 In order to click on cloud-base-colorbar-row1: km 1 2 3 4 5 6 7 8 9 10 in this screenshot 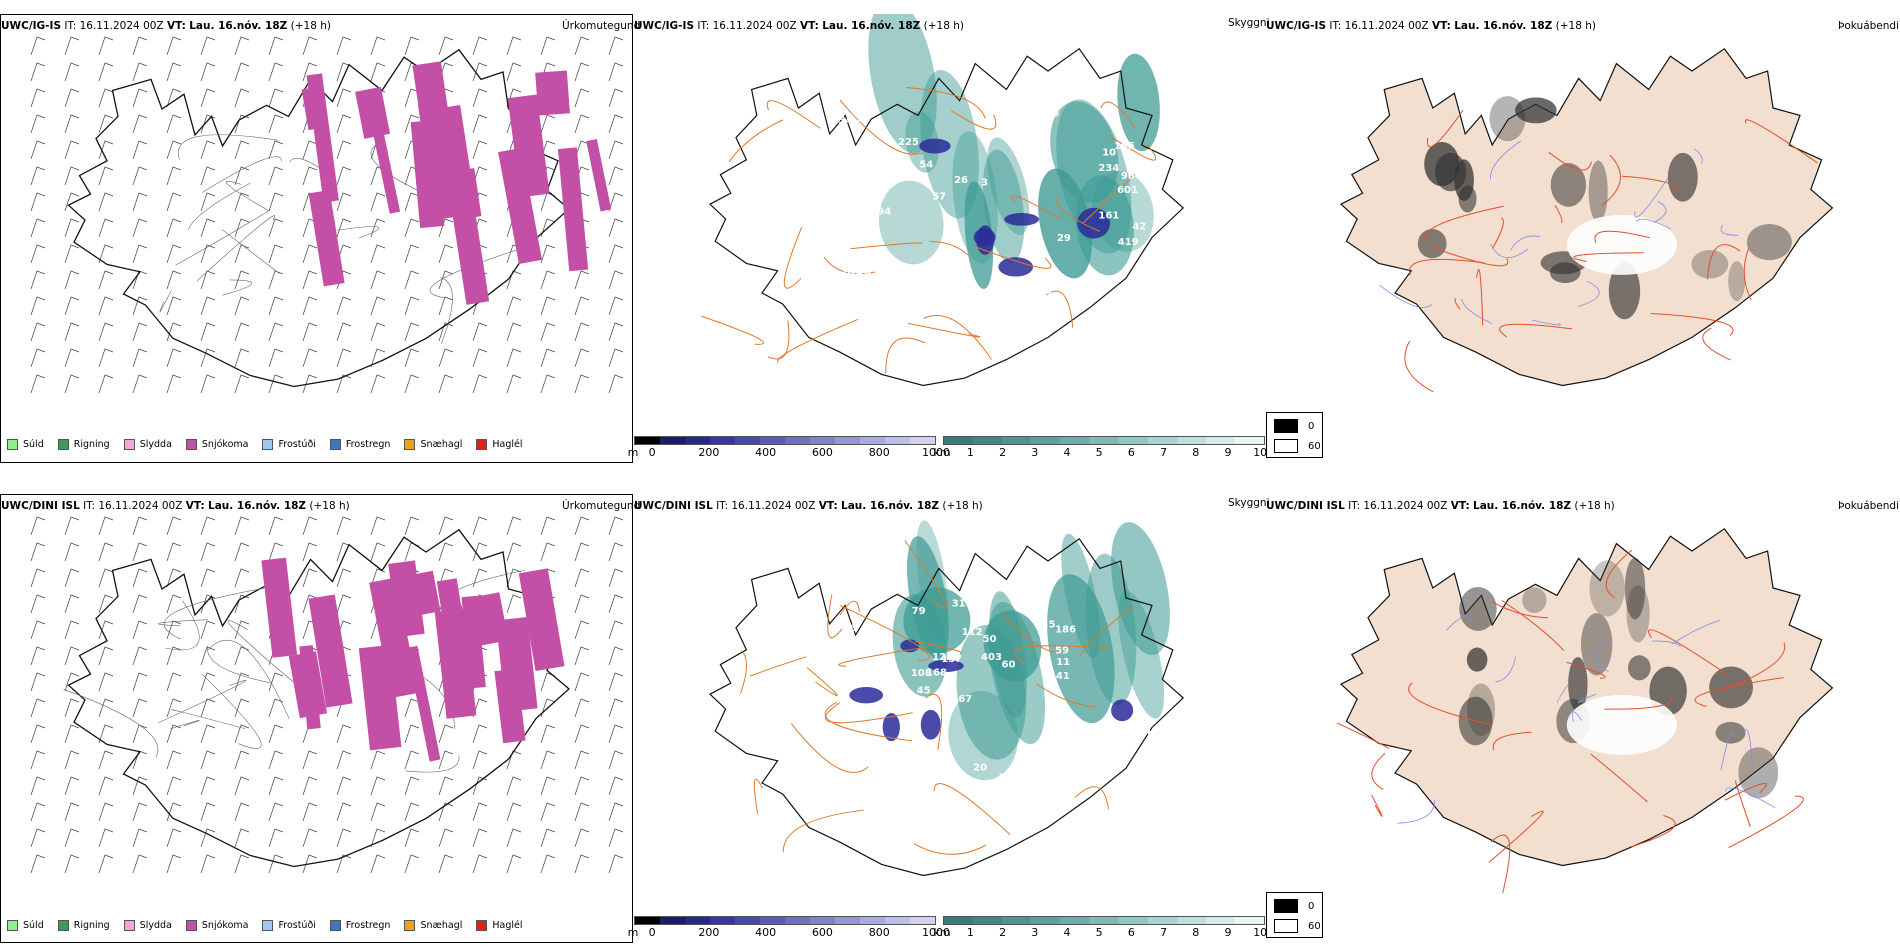, I will do `click(1100, 447)`.